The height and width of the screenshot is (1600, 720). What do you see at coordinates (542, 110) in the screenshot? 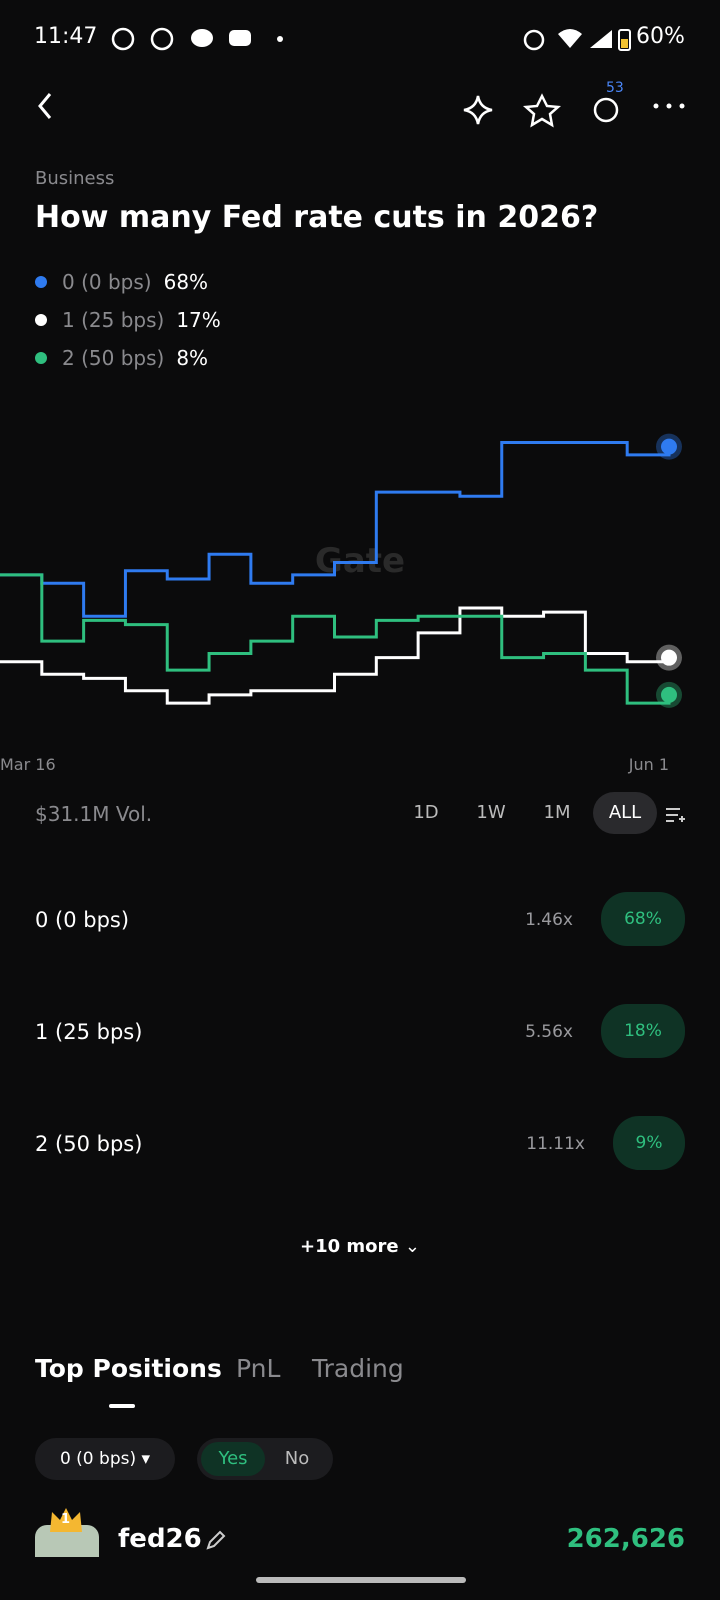
I see `favorite-button` at bounding box center [542, 110].